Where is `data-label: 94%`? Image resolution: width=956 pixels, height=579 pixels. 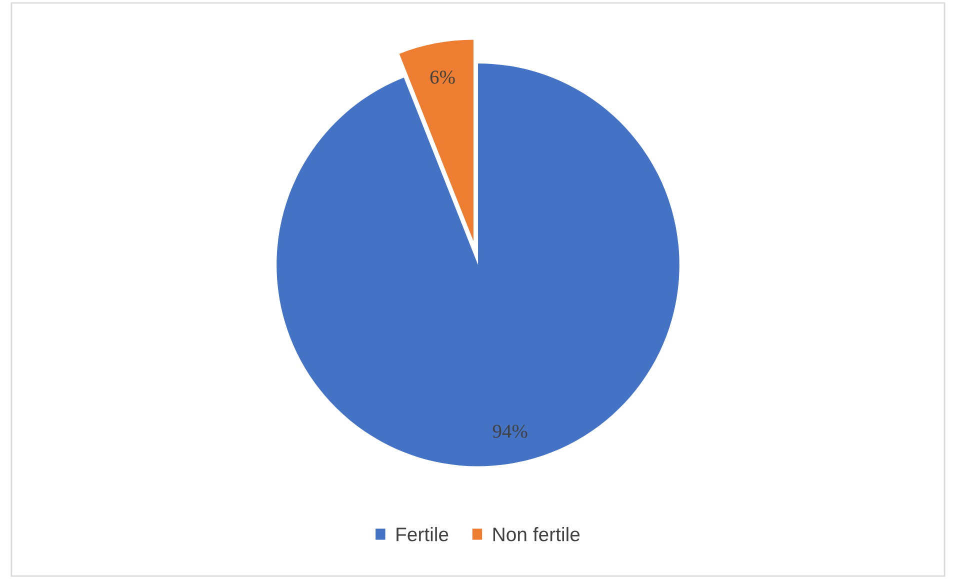 data-label: 94% is located at coordinates (510, 431).